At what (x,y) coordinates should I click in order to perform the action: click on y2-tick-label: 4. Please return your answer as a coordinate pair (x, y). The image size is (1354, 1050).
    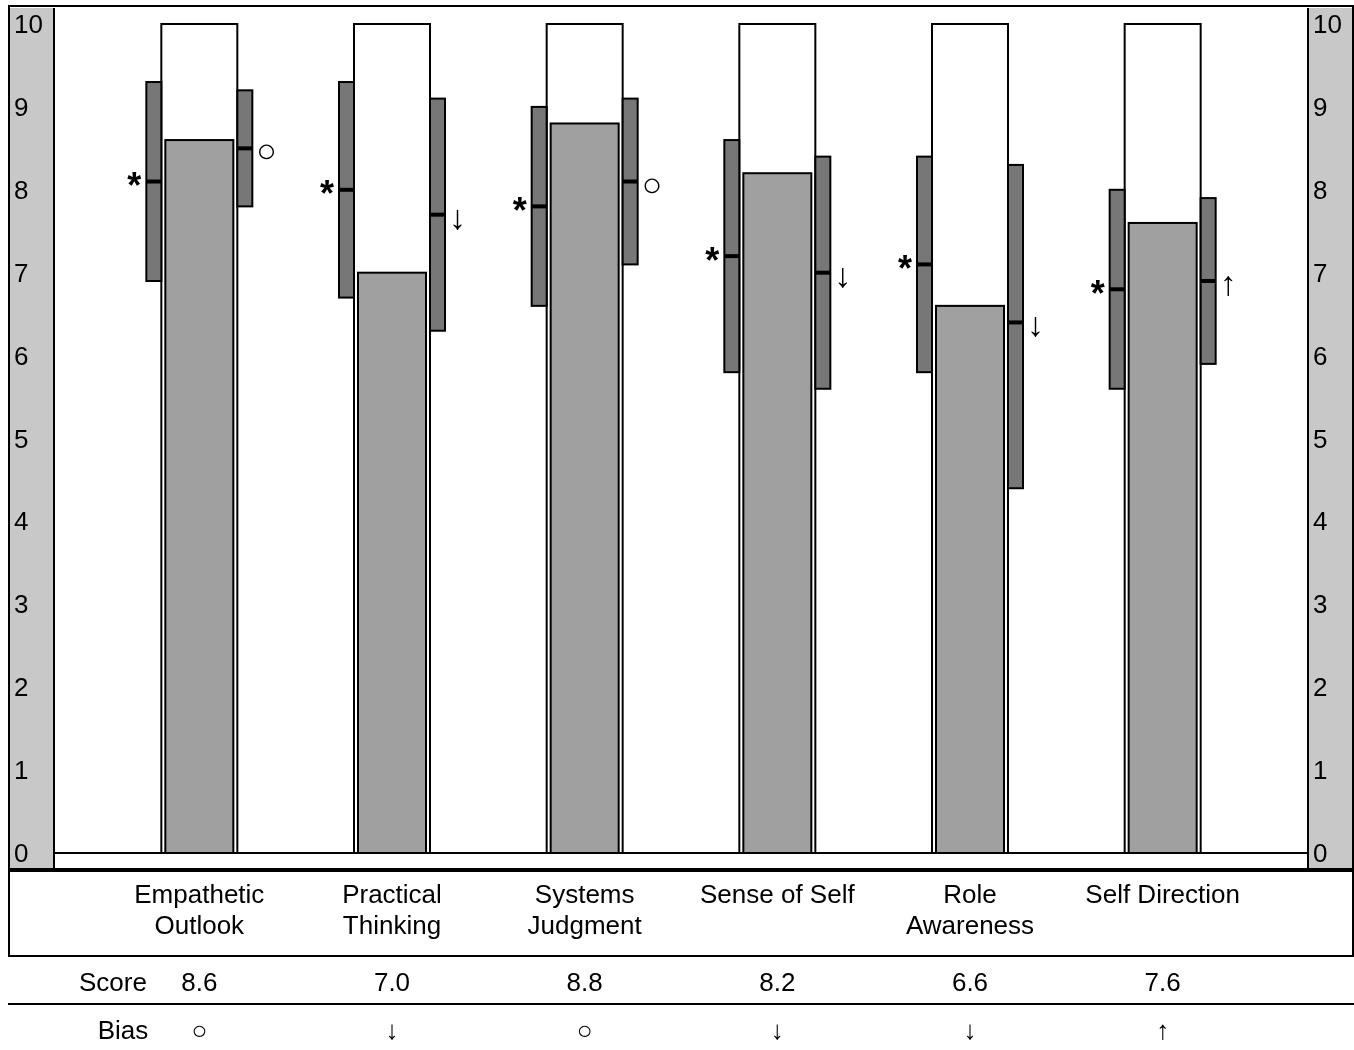
    Looking at the image, I should click on (1320, 521).